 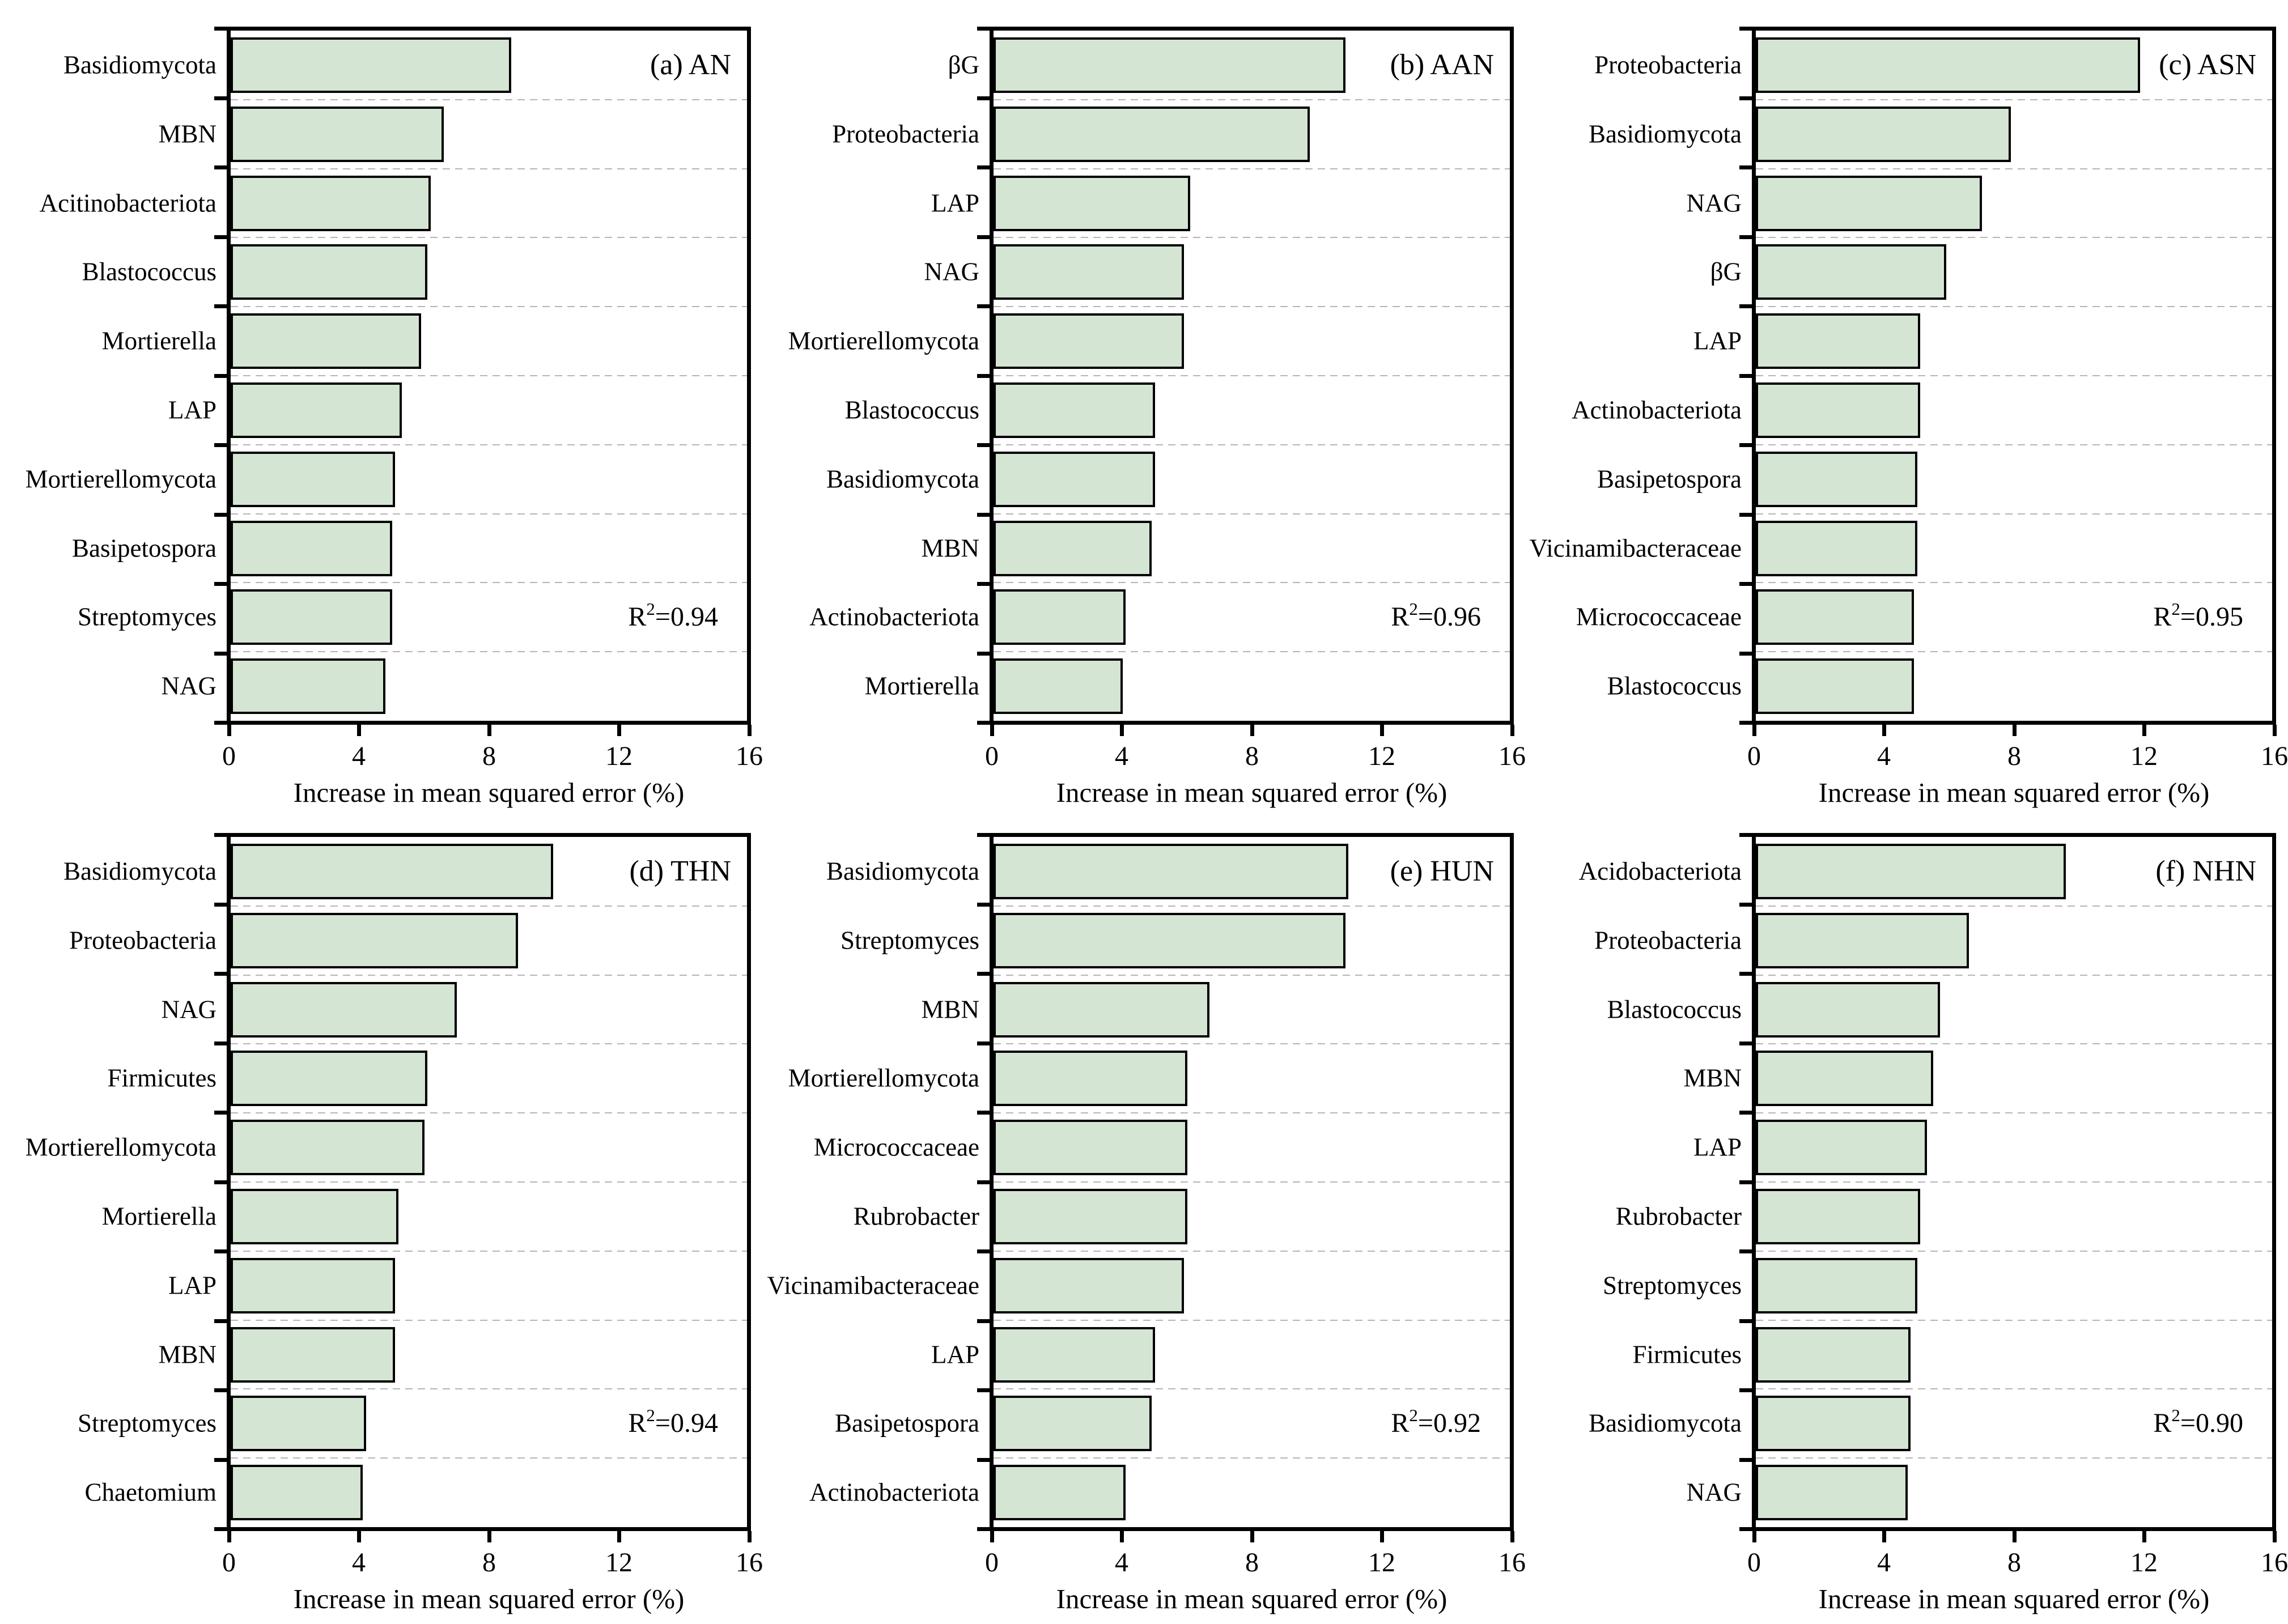 I want to click on panel-tag: (d) THN, so click(x=680, y=871).